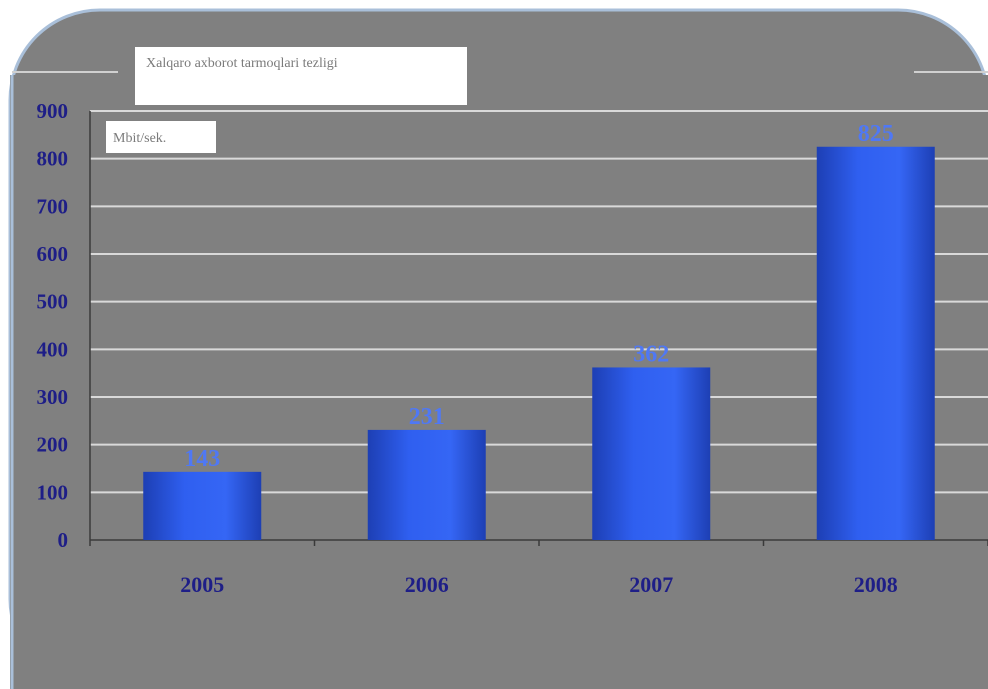  What do you see at coordinates (53, 445) in the screenshot?
I see `y-tick-label: 200` at bounding box center [53, 445].